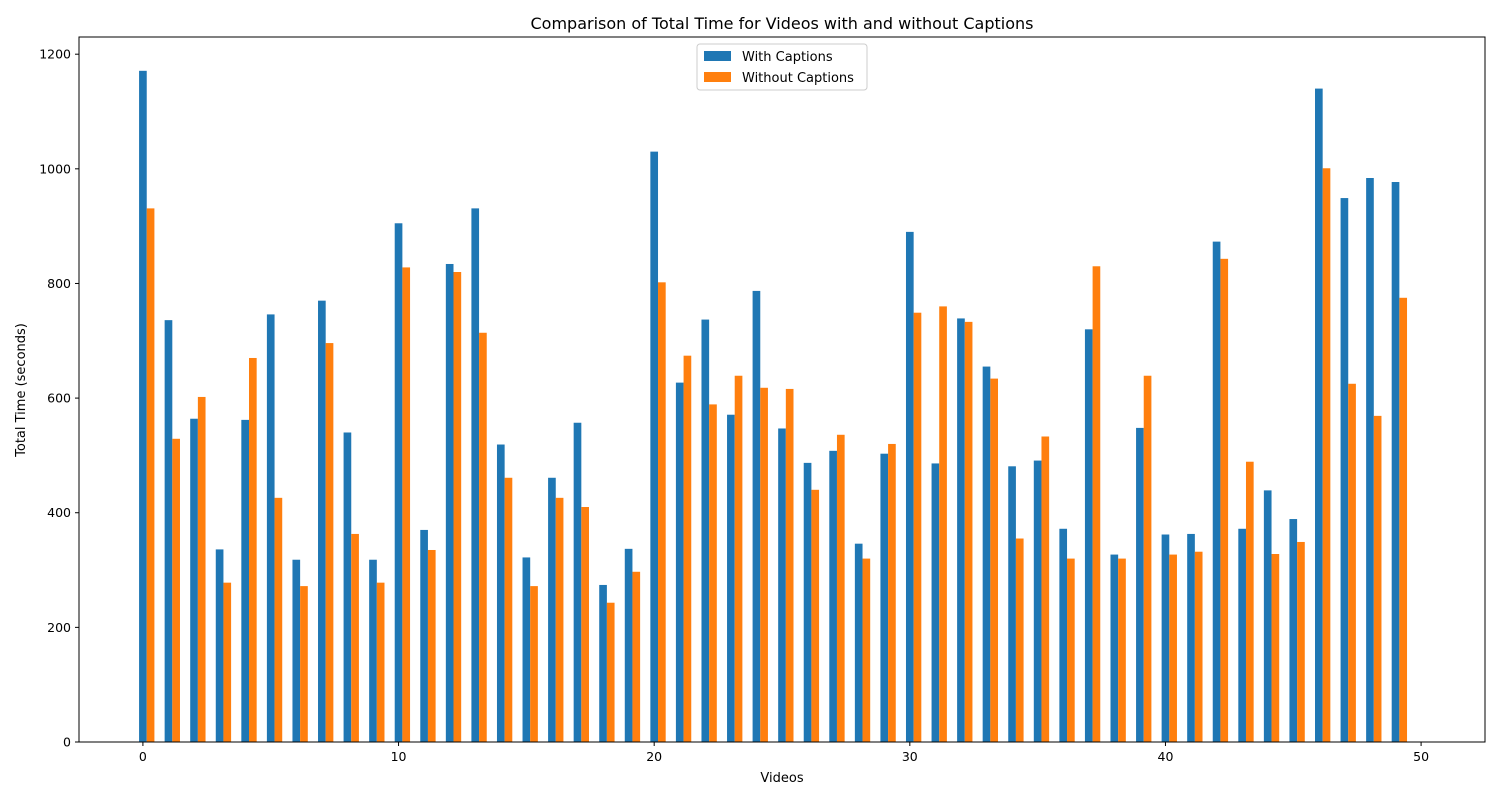  Describe the element at coordinates (787, 57) in the screenshot. I see `legend-label-with-captions: With Captions` at that location.